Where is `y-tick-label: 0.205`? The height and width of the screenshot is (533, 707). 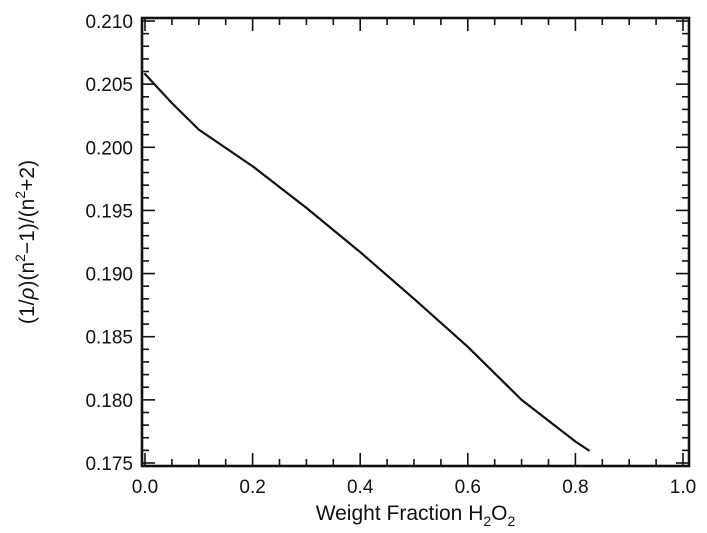
y-tick-label: 0.205 is located at coordinates (109, 85).